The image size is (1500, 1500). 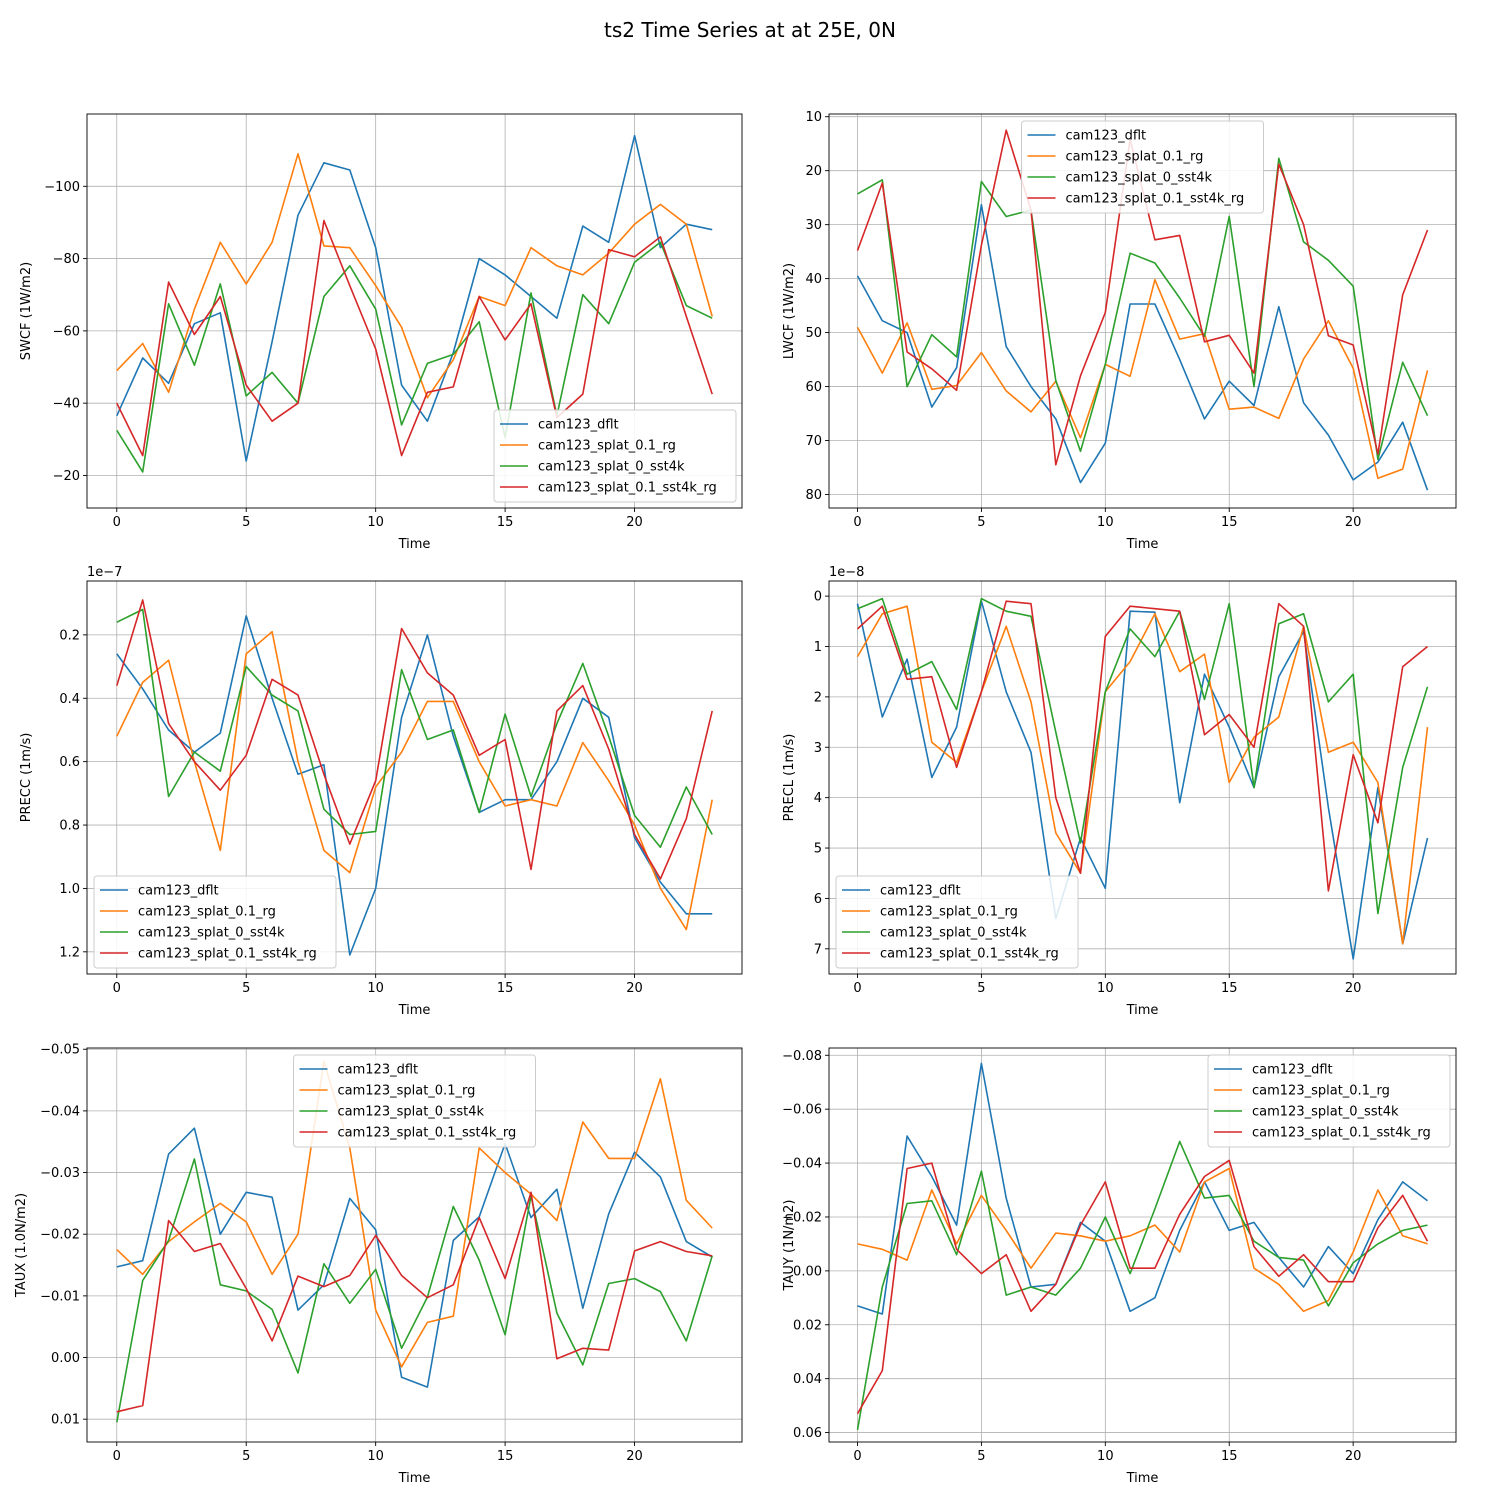 What do you see at coordinates (69, 952) in the screenshot?
I see `y-tick-label: 1.2` at bounding box center [69, 952].